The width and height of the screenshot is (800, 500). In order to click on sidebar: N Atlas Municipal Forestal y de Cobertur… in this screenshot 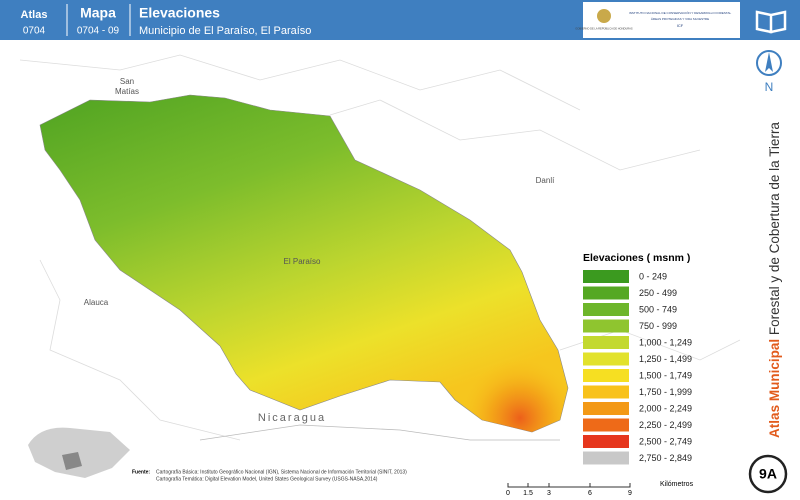, I will do `click(772, 247)`.